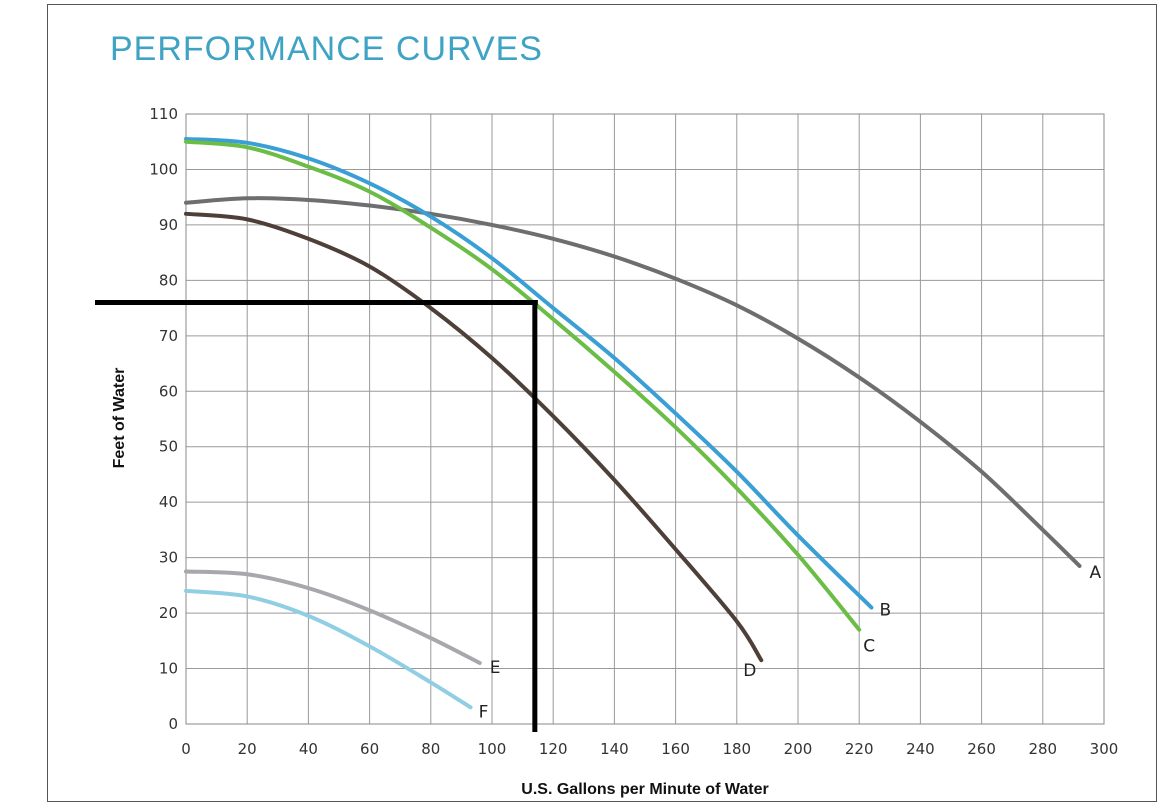 Image resolution: width=1176 pixels, height=808 pixels. What do you see at coordinates (168, 447) in the screenshot?
I see `y-tick-label: 50` at bounding box center [168, 447].